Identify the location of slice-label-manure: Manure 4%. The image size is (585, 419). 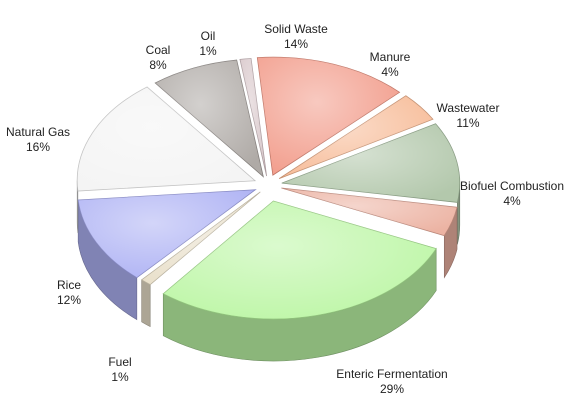
(390, 64).